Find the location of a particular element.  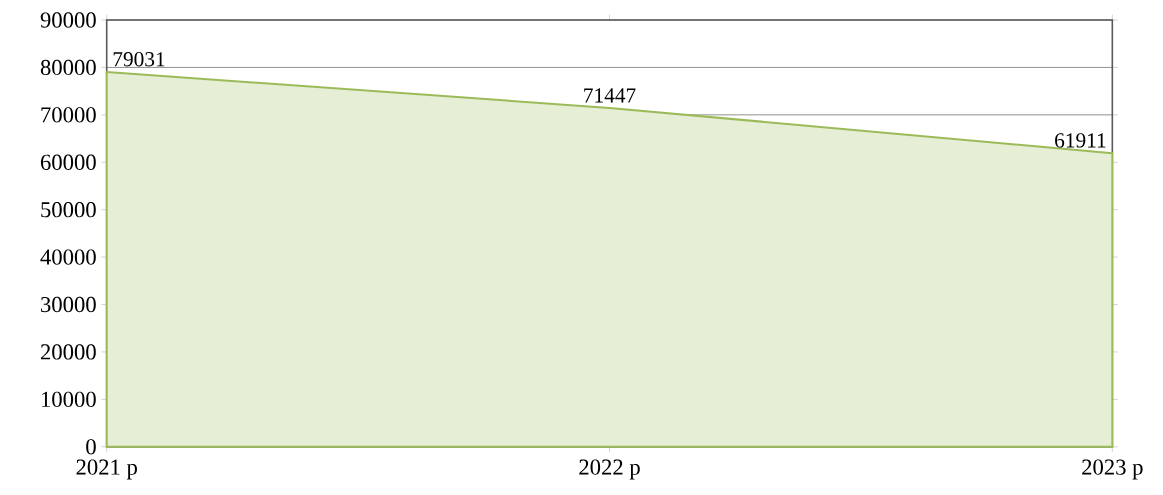

y-tick-label: 0 is located at coordinates (91, 447).